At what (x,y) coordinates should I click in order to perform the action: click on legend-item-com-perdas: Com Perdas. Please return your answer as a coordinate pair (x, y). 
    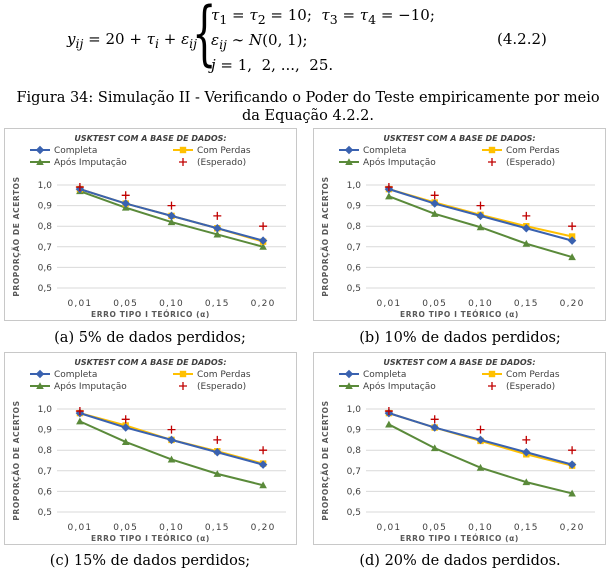
    Looking at the image, I should click on (521, 375).